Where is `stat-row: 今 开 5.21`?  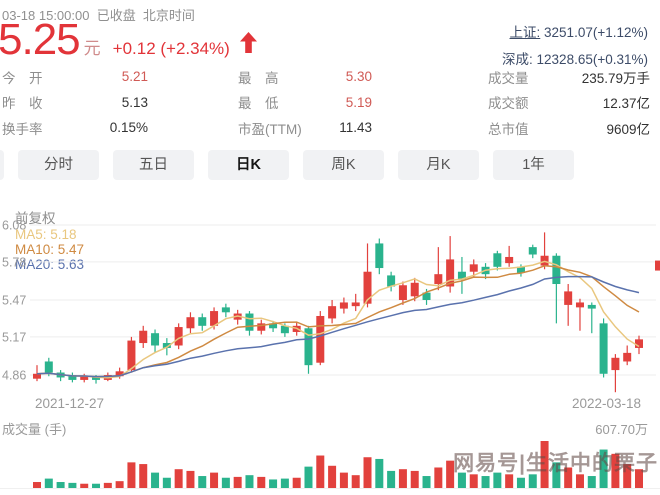 stat-row: 今 开 5.21 is located at coordinates (75, 77).